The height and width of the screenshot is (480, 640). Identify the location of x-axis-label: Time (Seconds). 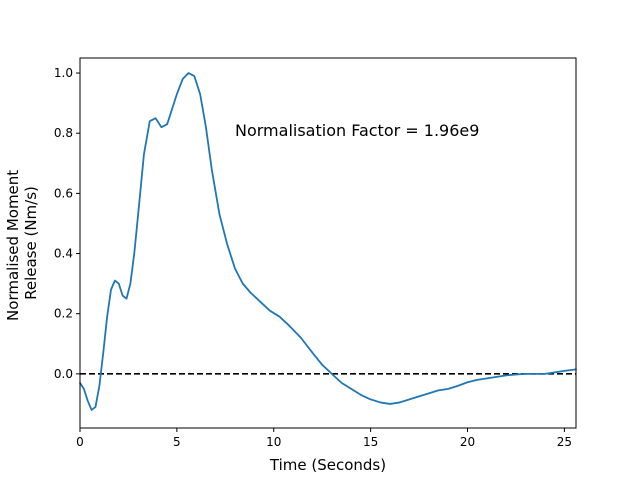
(327, 465).